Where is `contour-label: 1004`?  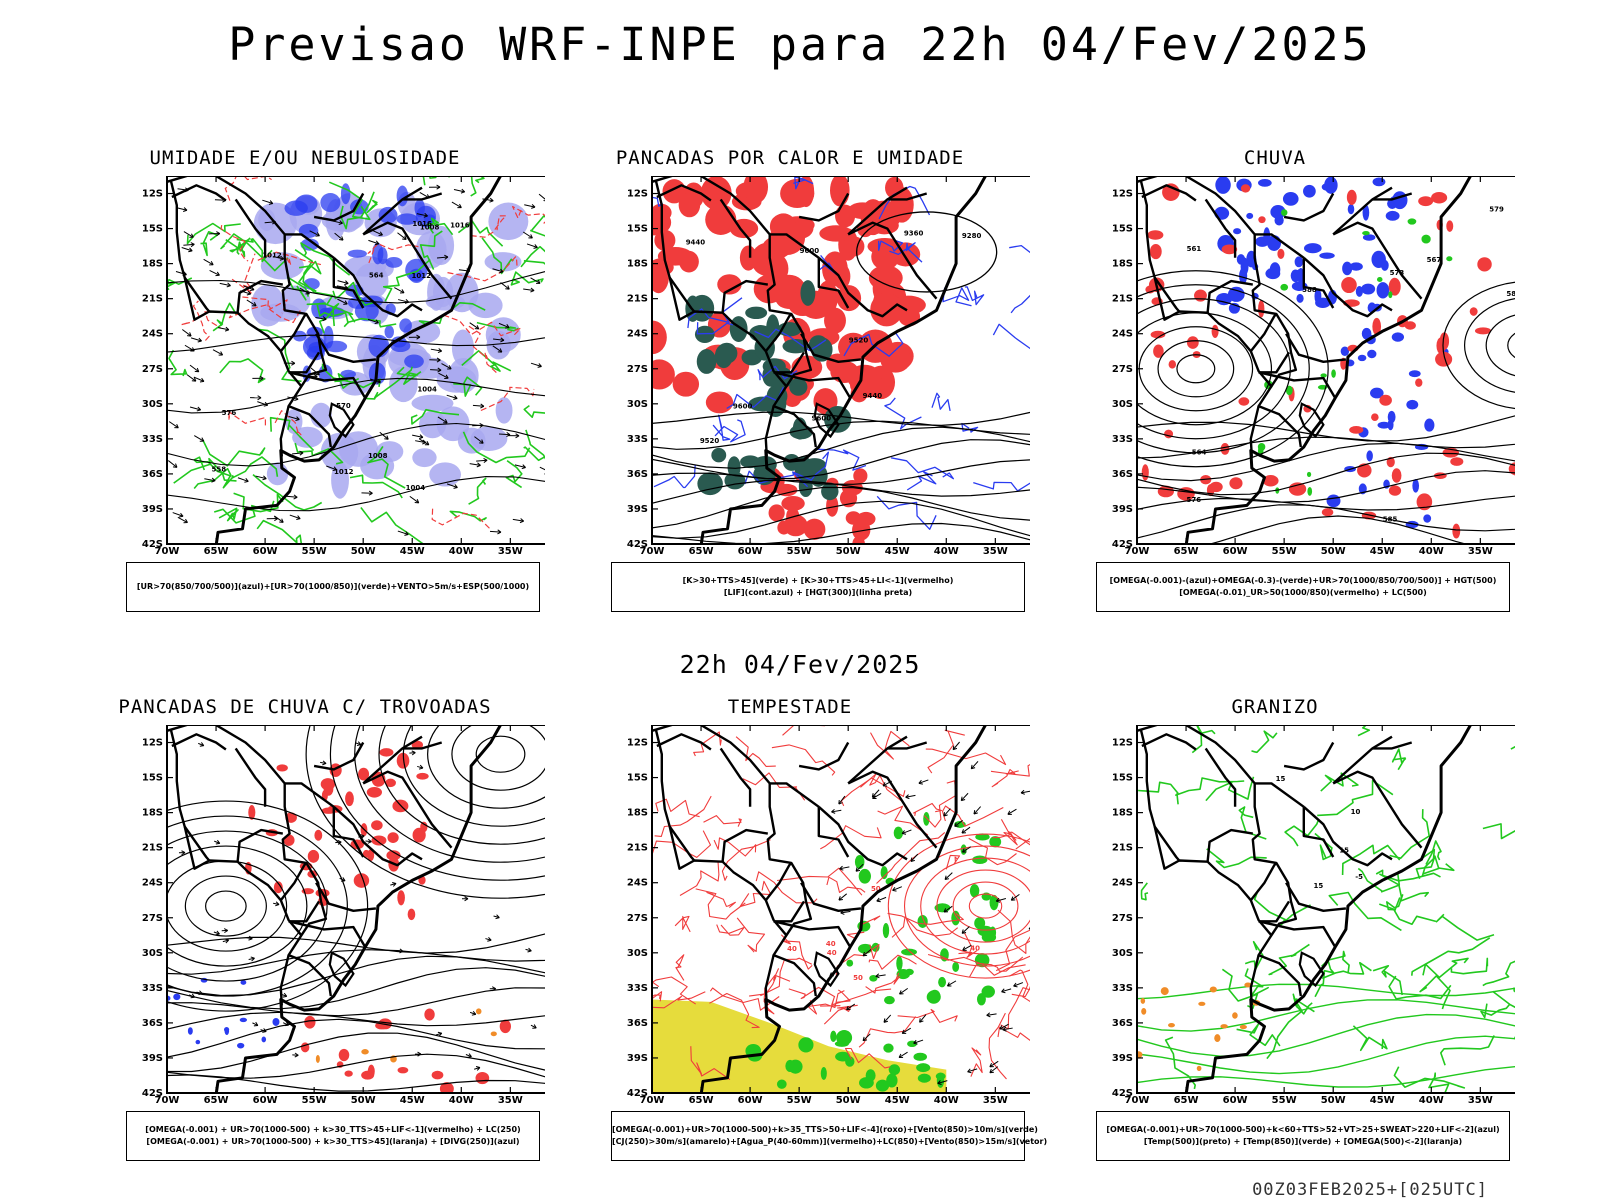 contour-label: 1004 is located at coordinates (427, 390).